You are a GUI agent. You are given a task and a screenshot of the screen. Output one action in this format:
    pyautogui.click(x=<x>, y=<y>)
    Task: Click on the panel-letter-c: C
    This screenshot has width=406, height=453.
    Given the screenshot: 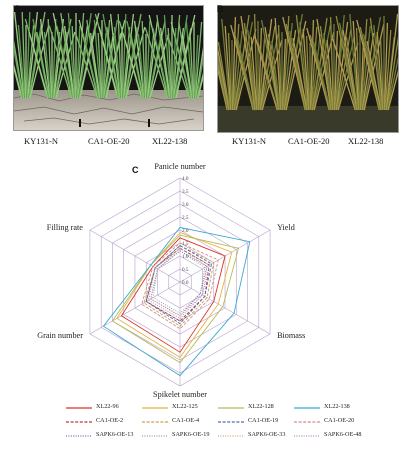 What is the action you would take?
    pyautogui.click(x=135, y=170)
    